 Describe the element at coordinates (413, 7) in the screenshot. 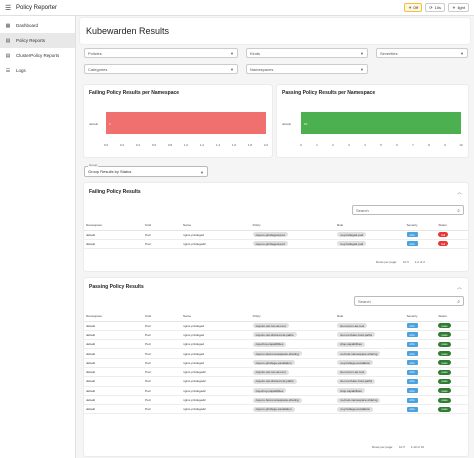

I see `dark-mode-toggle: ☀ Off` at that location.